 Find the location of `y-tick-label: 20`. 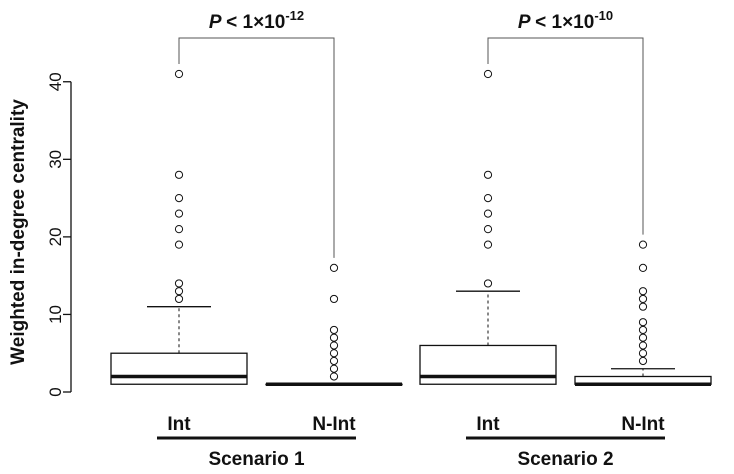

y-tick-label: 20 is located at coordinates (55, 236).